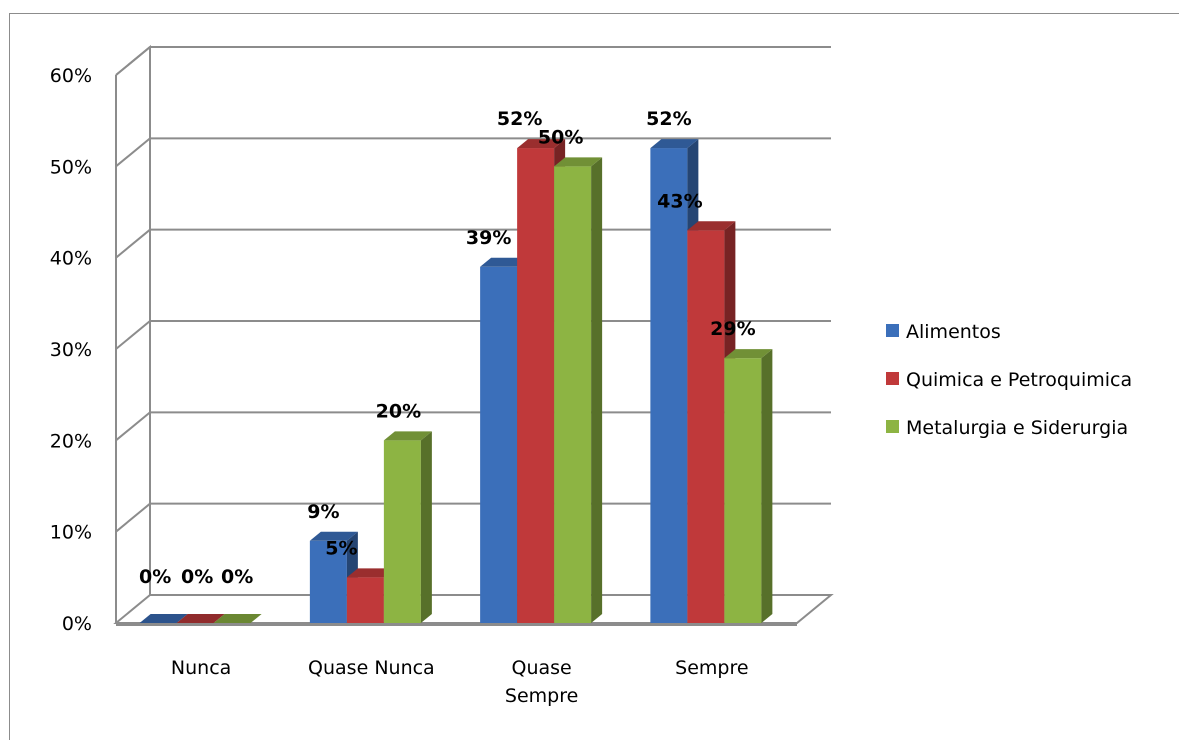 This screenshot has width=1179, height=740. I want to click on y-tick-label: 60%, so click(71, 76).